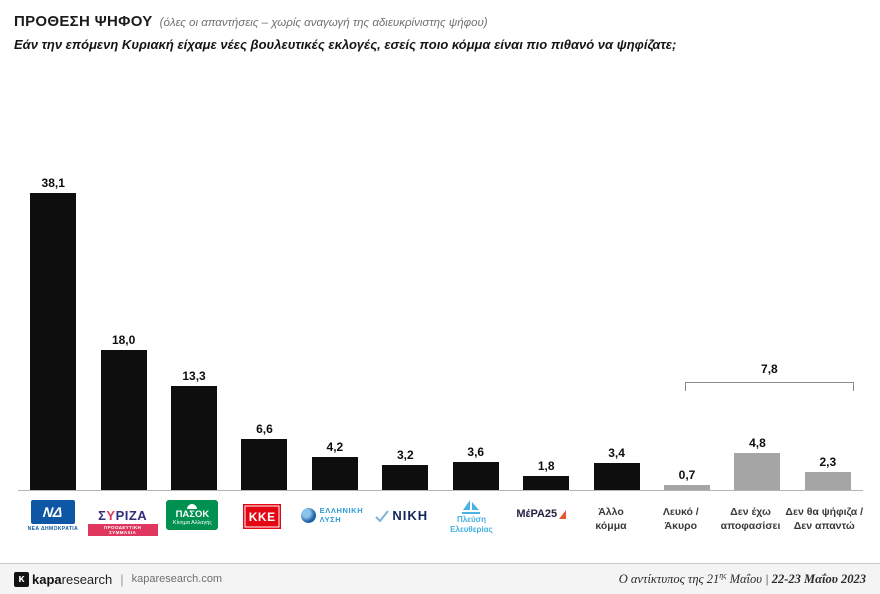 The image size is (880, 594). What do you see at coordinates (669, 579) in the screenshot?
I see `note-prefix: Ο αντίκτυπος της 21` at bounding box center [669, 579].